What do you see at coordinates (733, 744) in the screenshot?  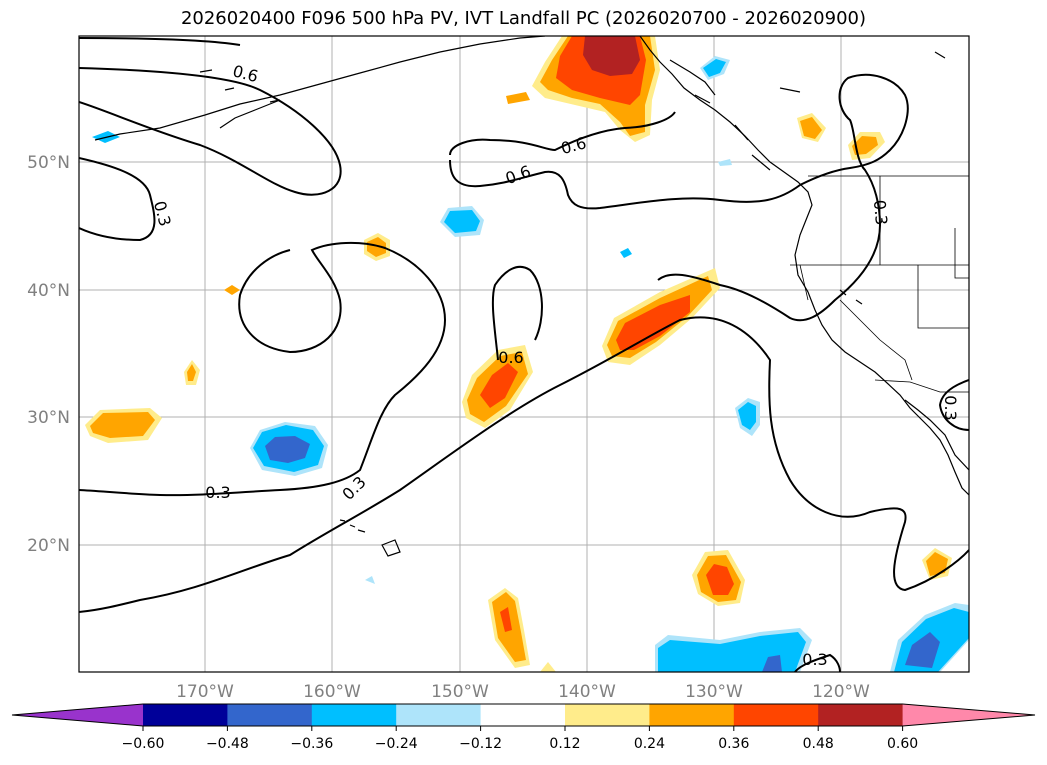 I see `colorbar-tick-label: 0.36` at bounding box center [733, 744].